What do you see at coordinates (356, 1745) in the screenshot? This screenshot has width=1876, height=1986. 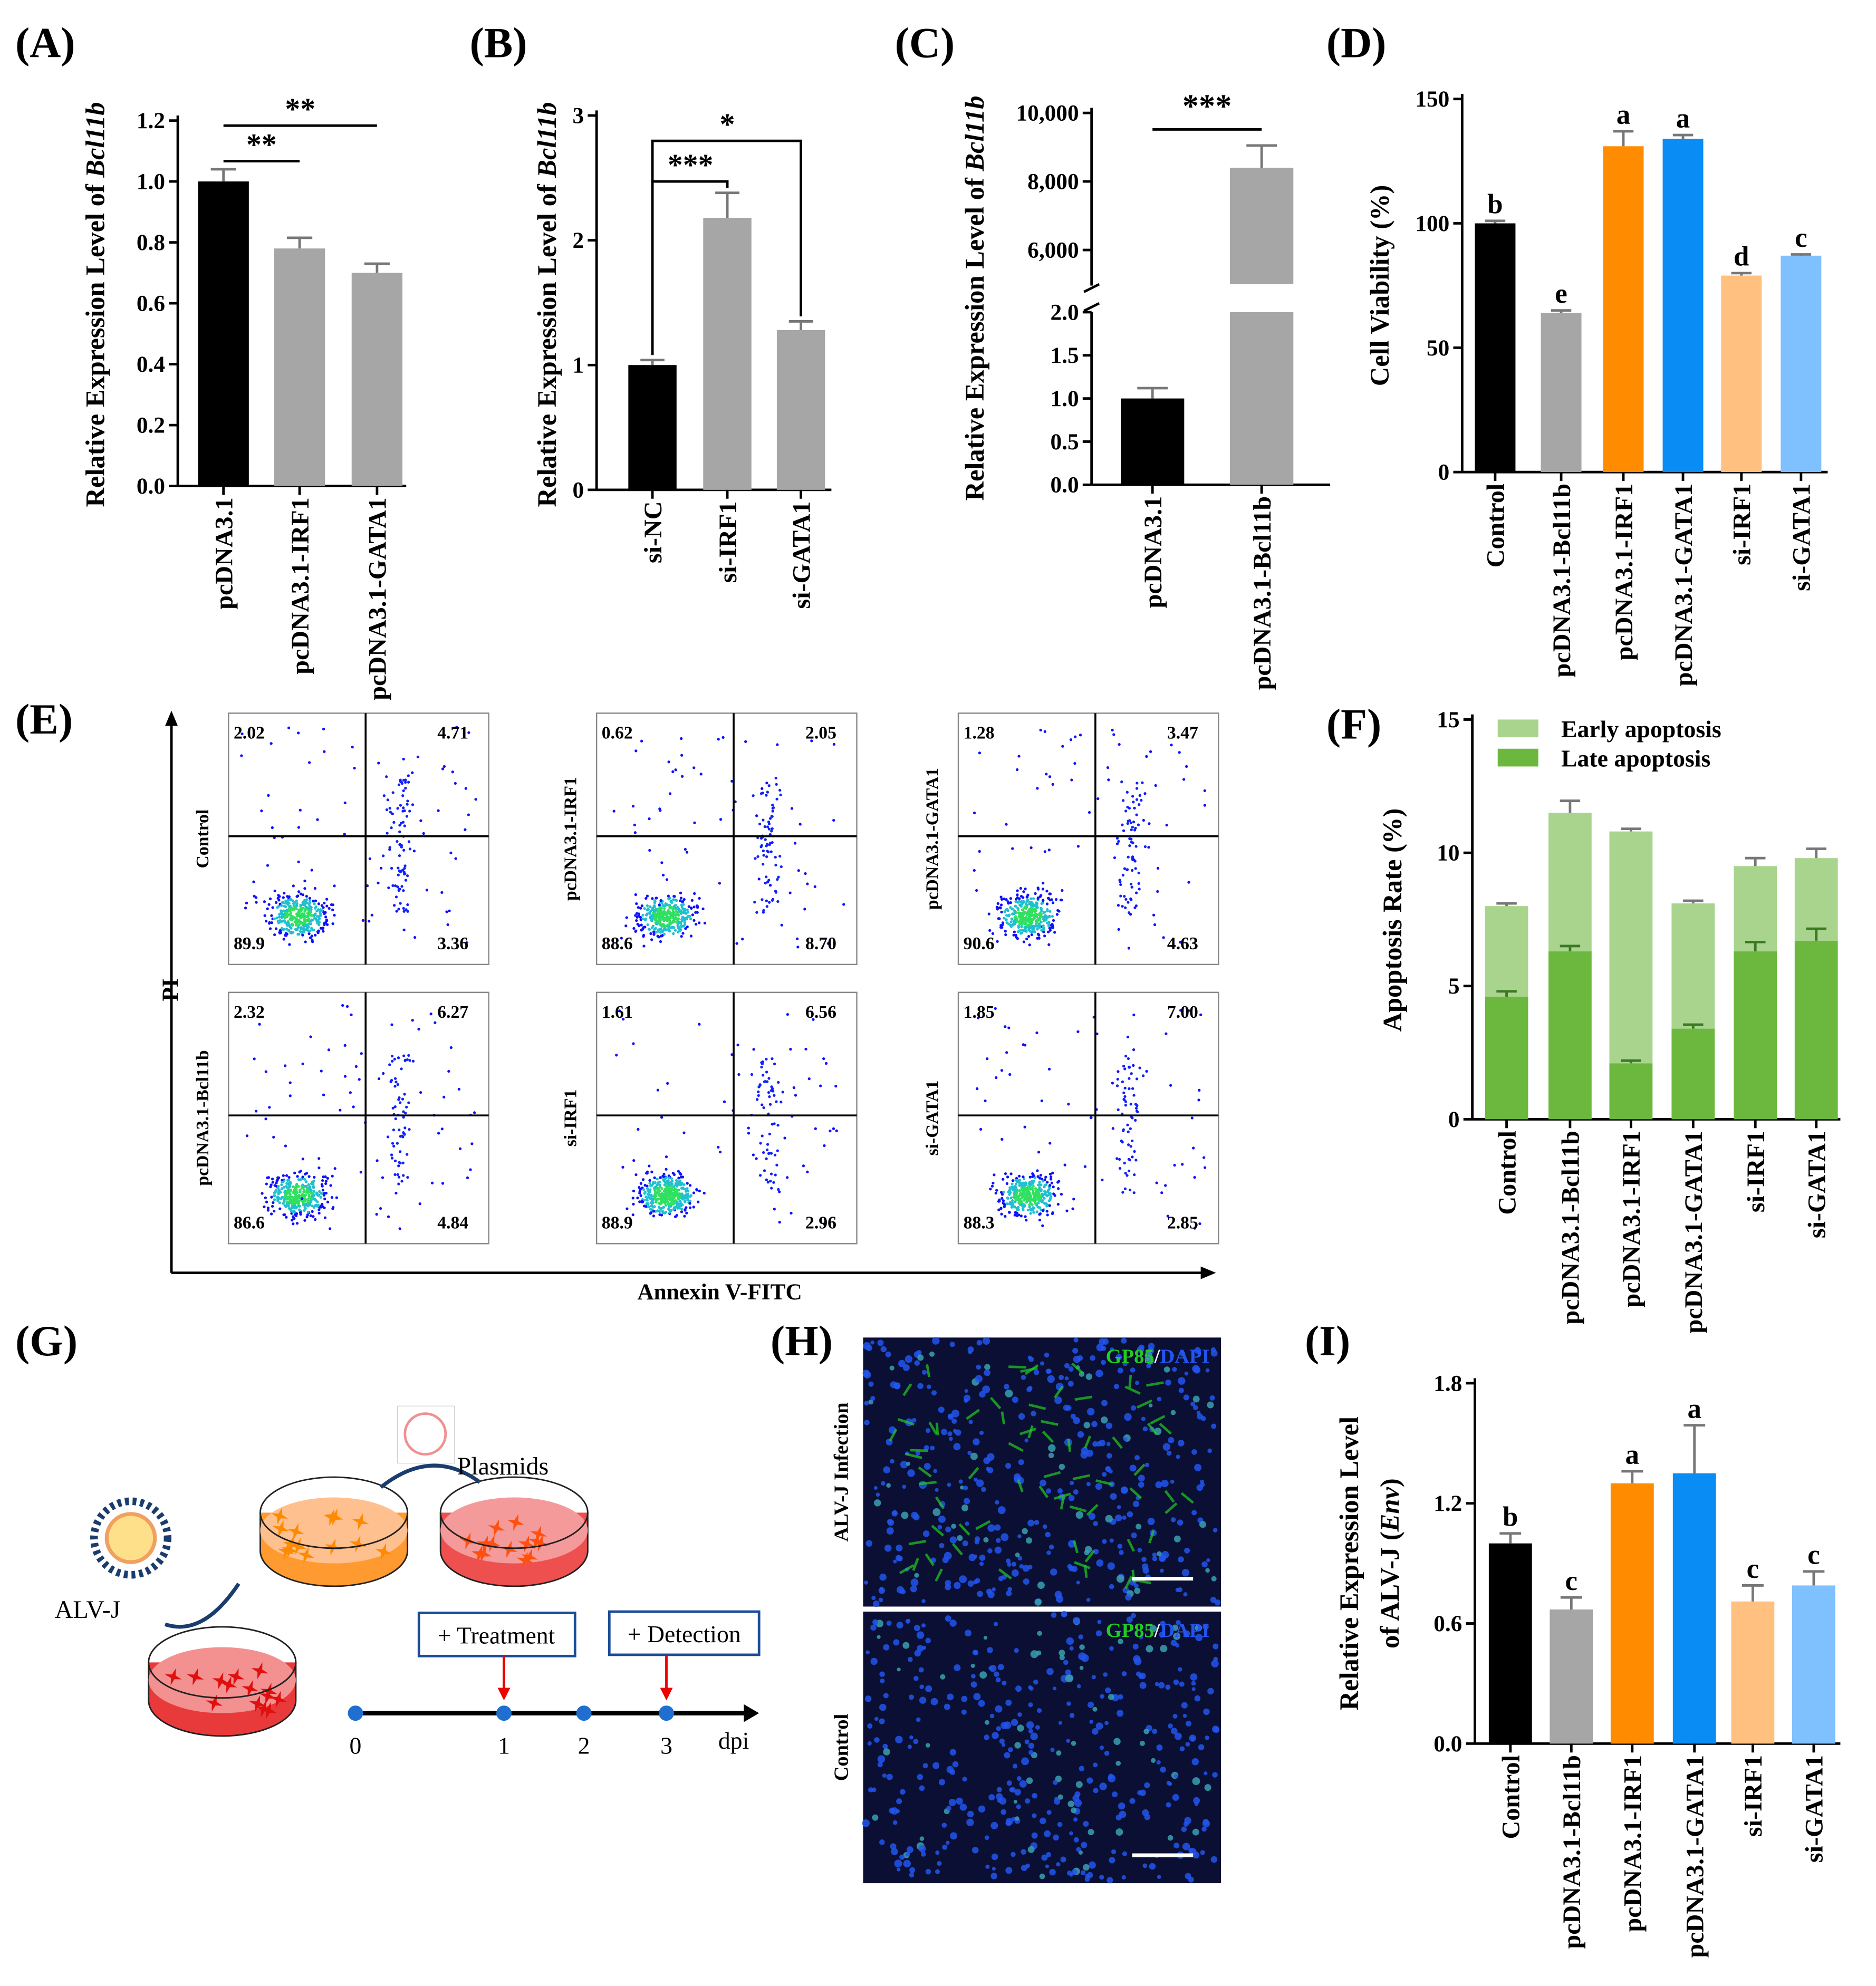 I see `timeline-label: 0` at bounding box center [356, 1745].